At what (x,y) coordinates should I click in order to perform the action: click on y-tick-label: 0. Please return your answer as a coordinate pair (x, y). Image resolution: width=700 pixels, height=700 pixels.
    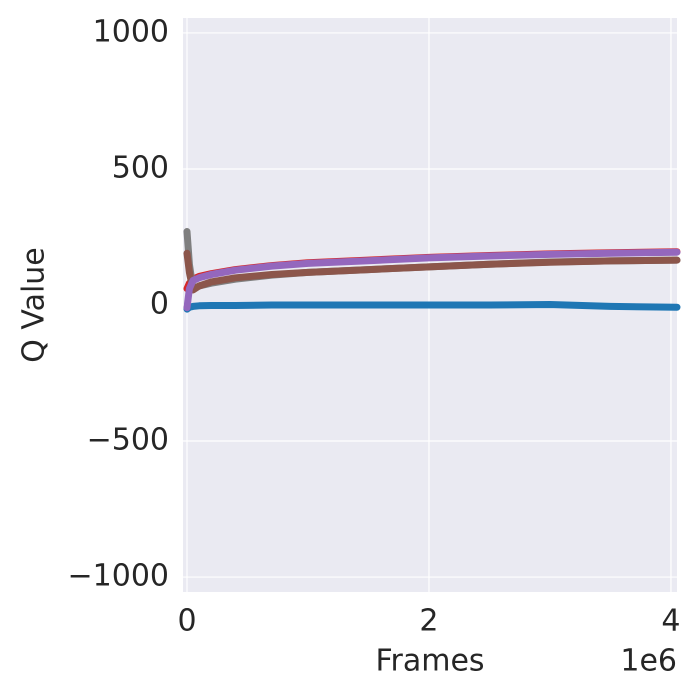
    Looking at the image, I should click on (159, 304).